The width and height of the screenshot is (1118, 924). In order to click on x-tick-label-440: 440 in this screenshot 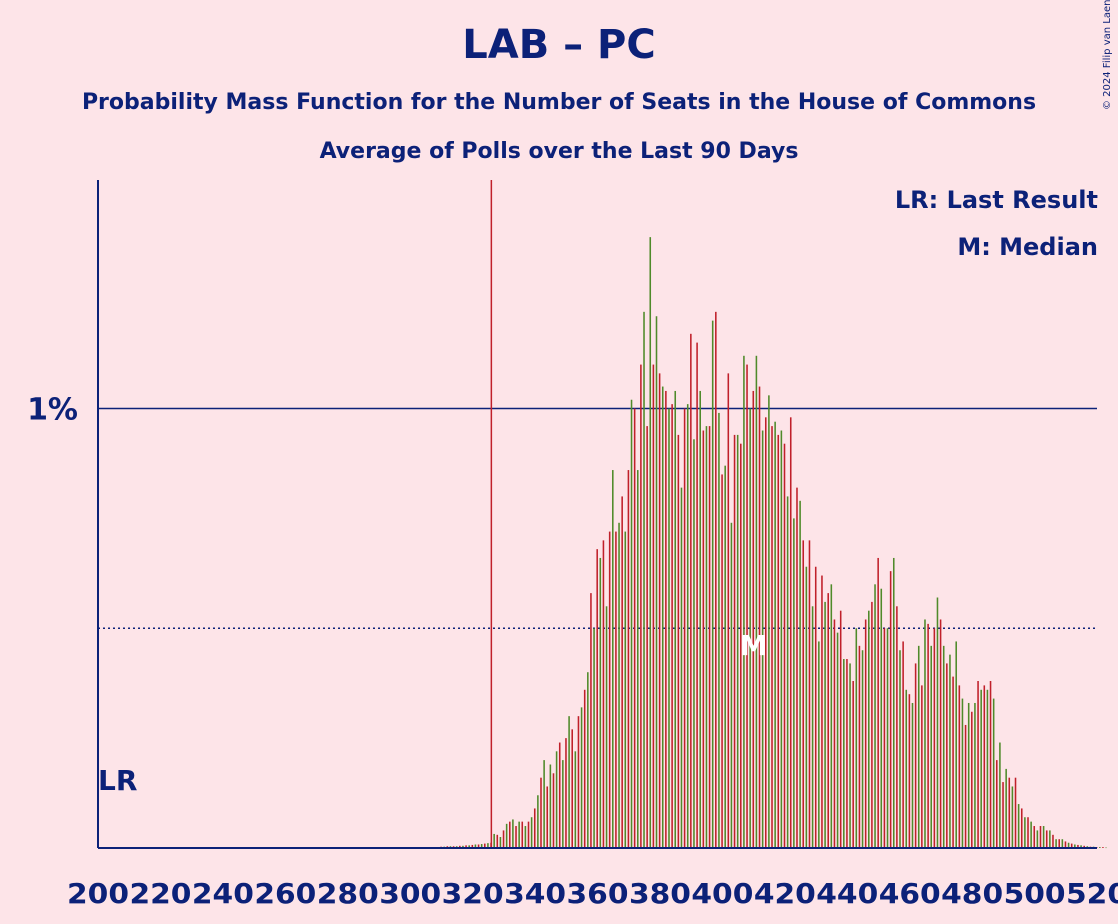, I will do `click(847, 893)`.